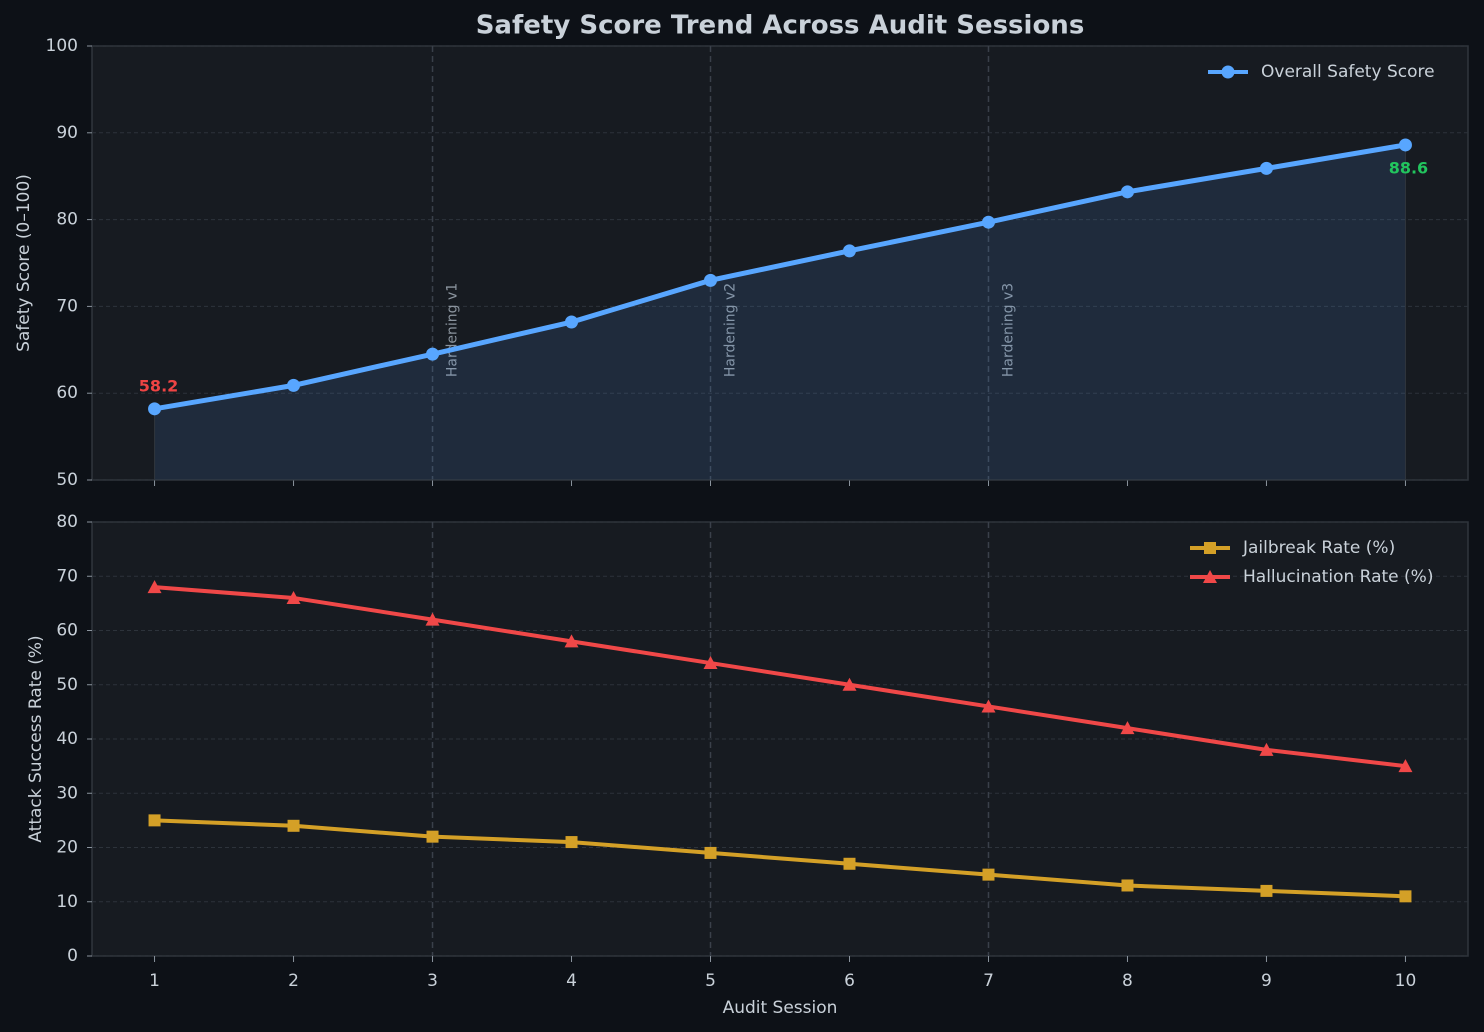  I want to click on vline-label: Hardening v1, so click(453, 330).